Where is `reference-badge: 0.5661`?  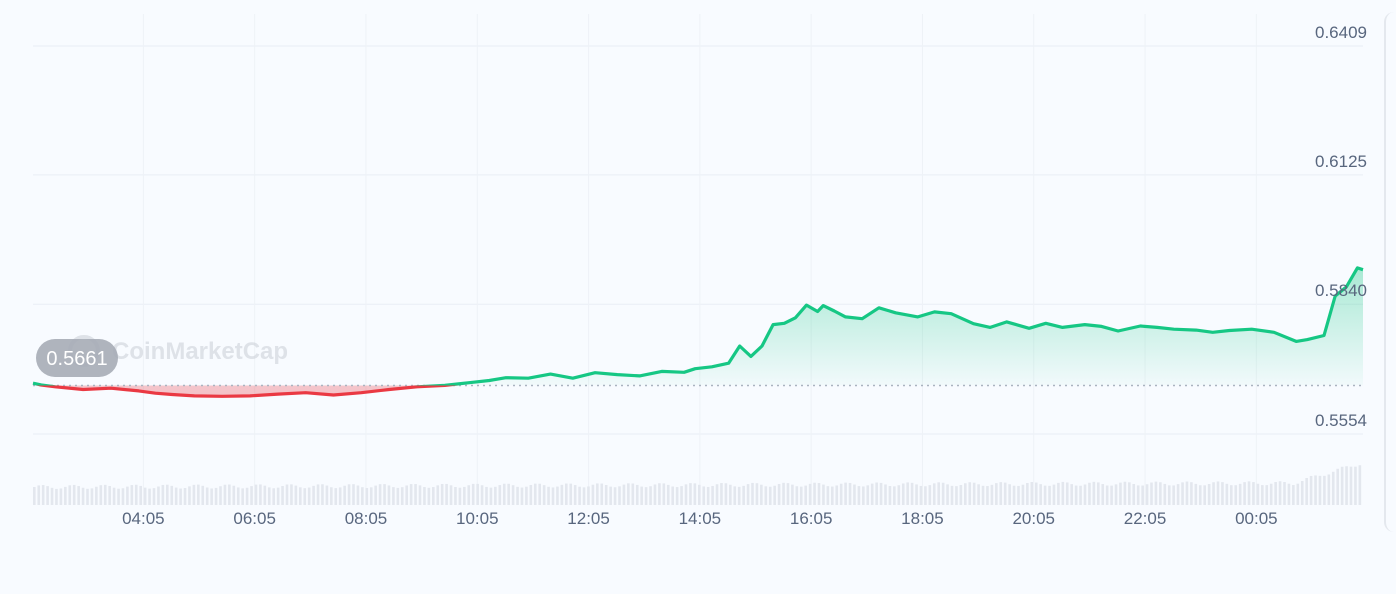 reference-badge: 0.5661 is located at coordinates (77, 358).